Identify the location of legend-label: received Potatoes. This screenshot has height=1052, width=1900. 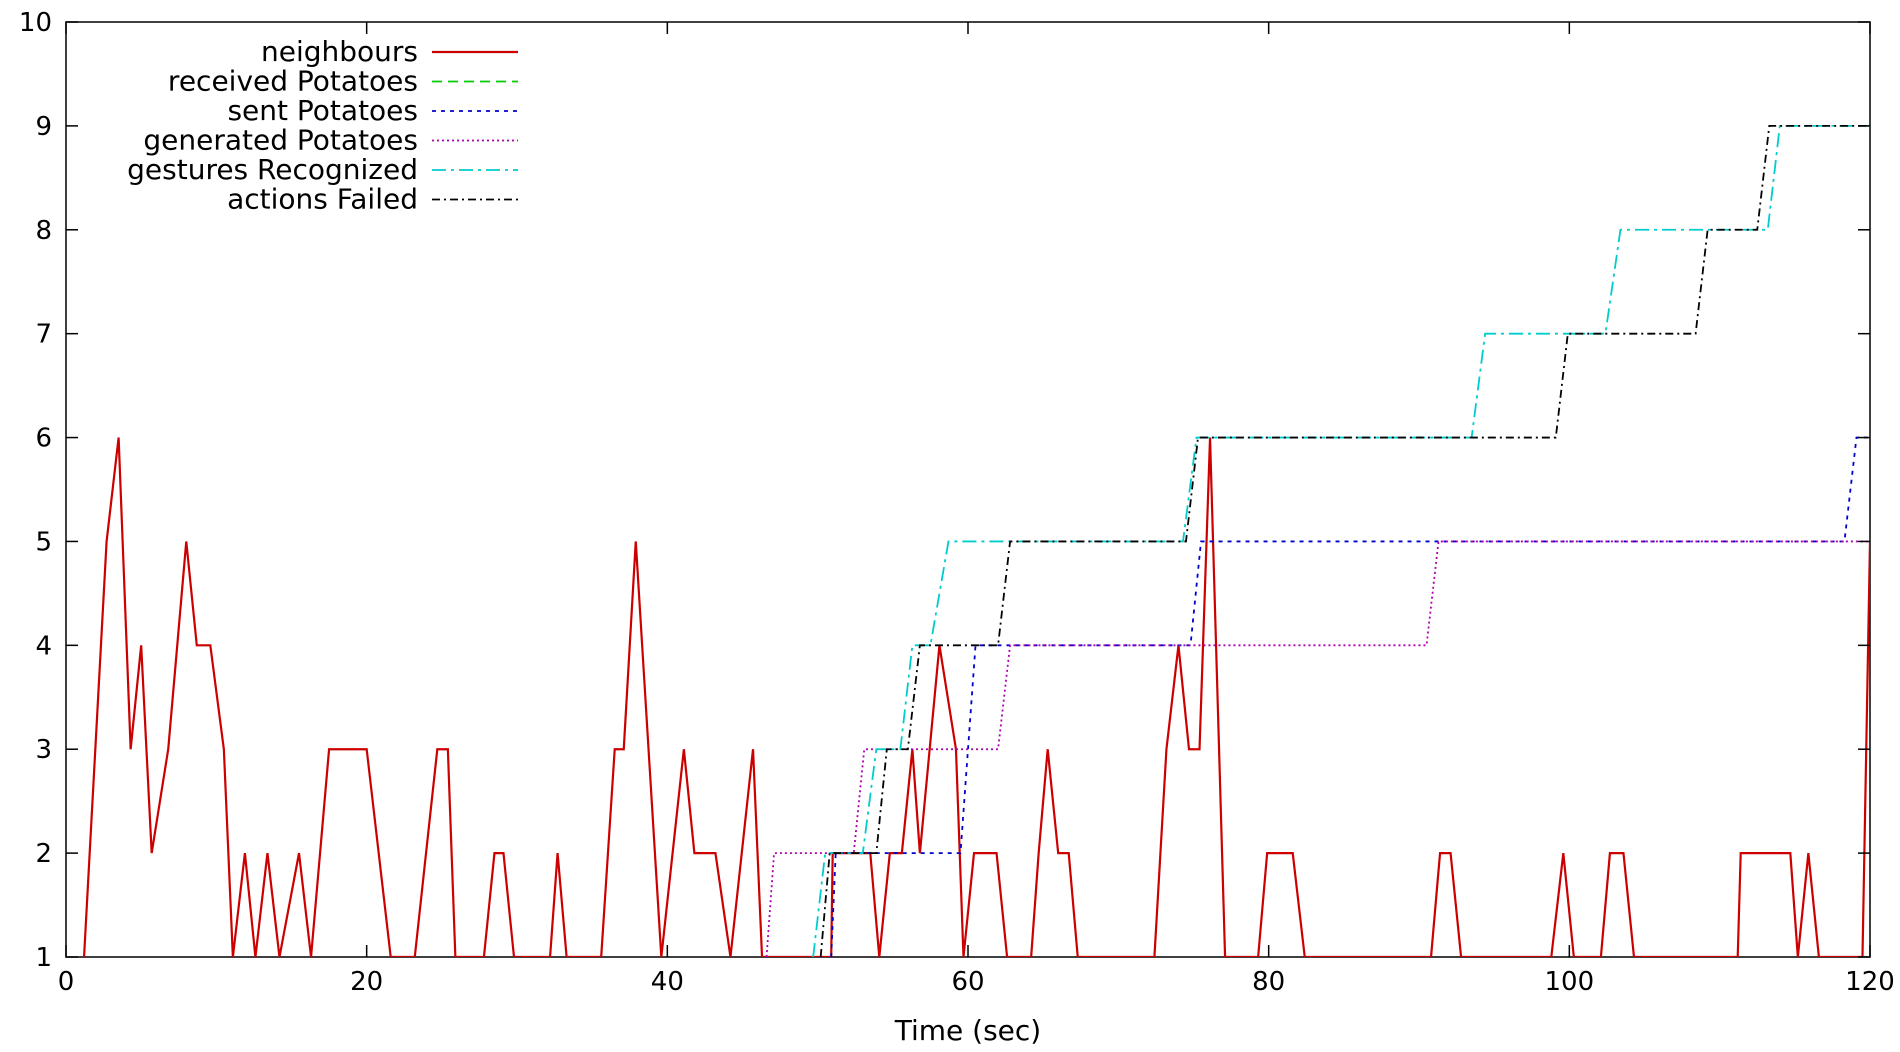
(293, 81).